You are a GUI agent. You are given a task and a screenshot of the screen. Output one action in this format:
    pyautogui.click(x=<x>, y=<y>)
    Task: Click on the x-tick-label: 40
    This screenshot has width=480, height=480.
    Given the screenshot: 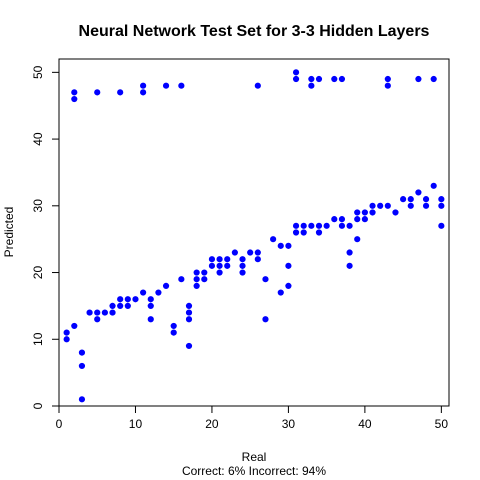 What is the action you would take?
    pyautogui.click(x=365, y=424)
    